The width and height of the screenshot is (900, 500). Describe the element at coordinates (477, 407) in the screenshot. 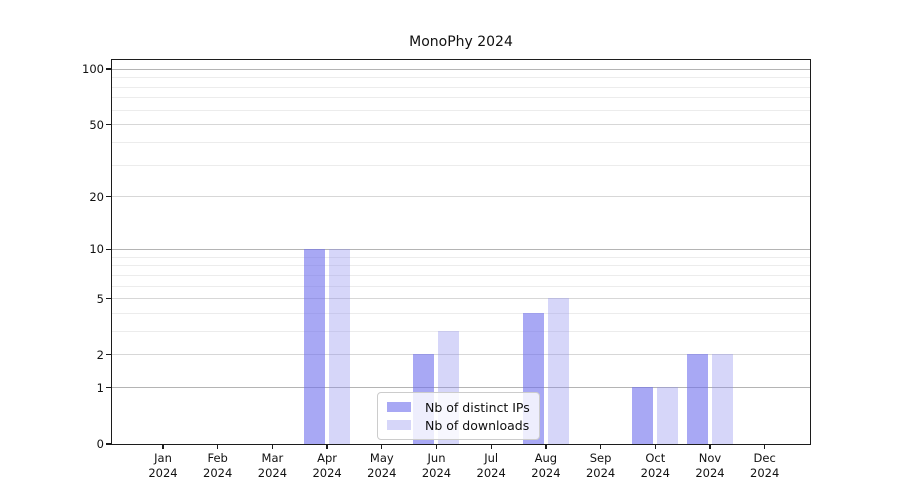

I see `legend-label-distinct-ips: Nb of distinct IPs` at that location.